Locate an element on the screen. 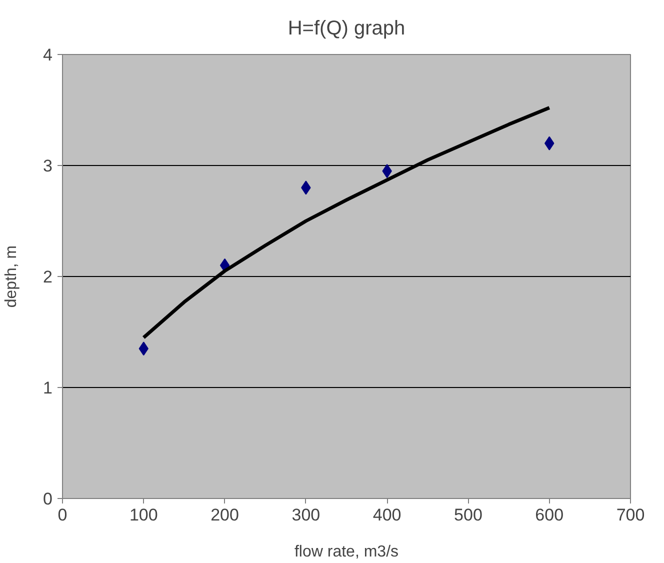  y-tick-label: 0 is located at coordinates (48, 499).